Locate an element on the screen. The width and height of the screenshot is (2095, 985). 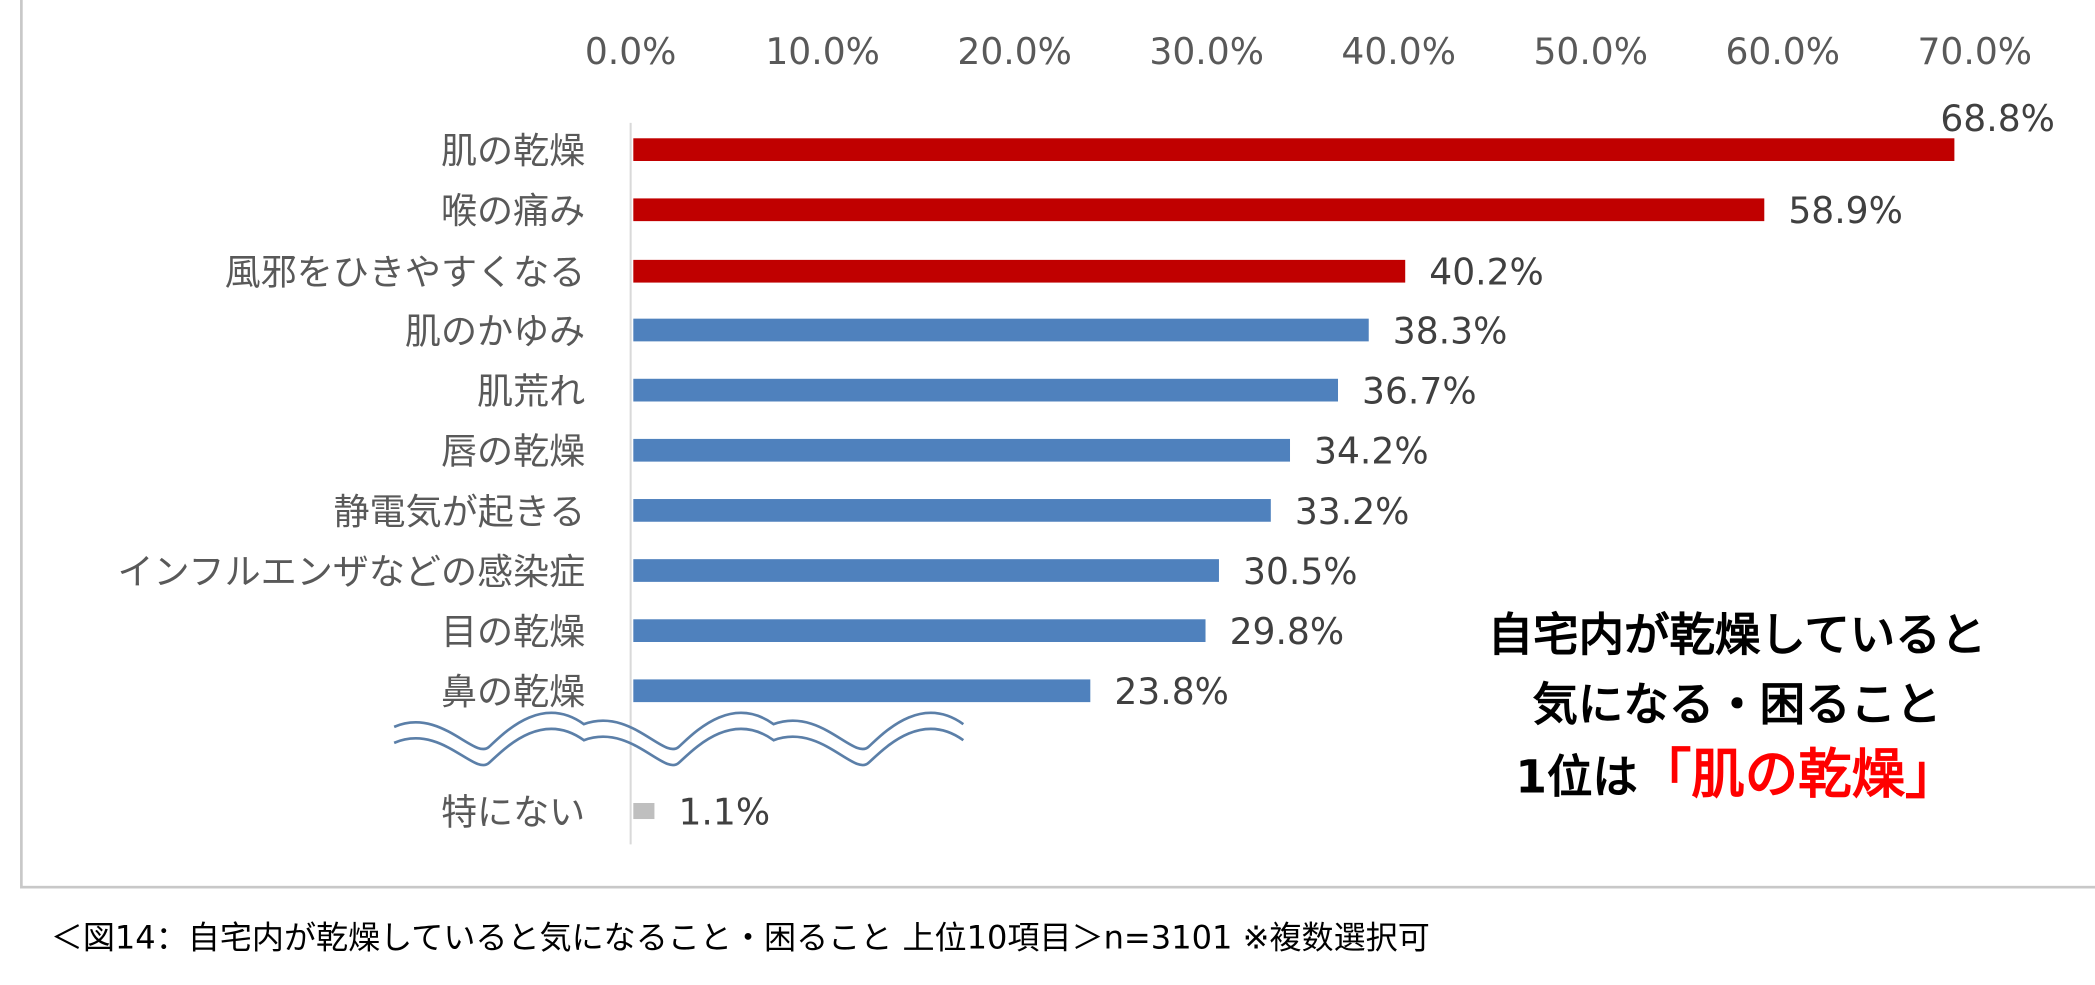
category-label: 肌荒れ is located at coordinates (531, 392).